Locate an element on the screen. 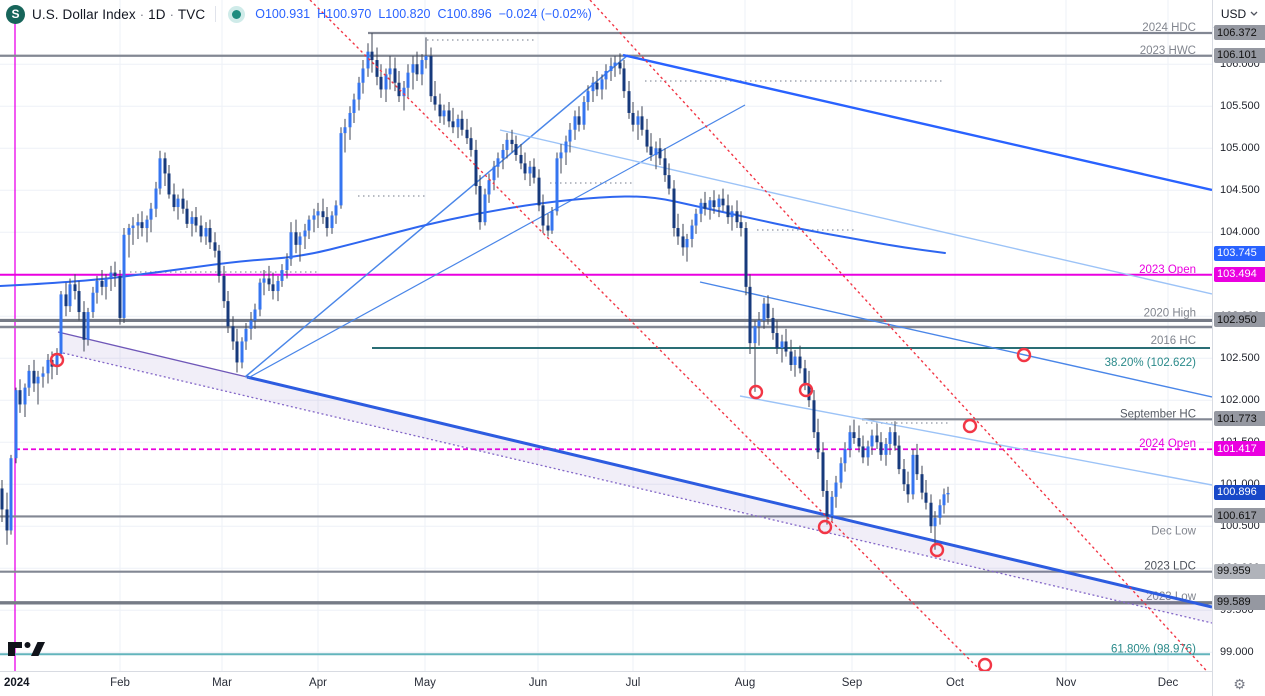 Image resolution: width=1265 pixels, height=696 pixels. level-label: 2016 HC is located at coordinates (1173, 341).